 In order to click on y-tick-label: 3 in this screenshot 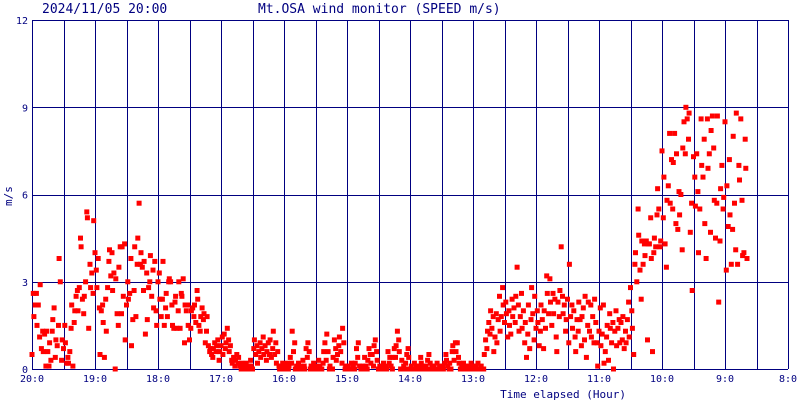, I will do `click(25, 283)`.